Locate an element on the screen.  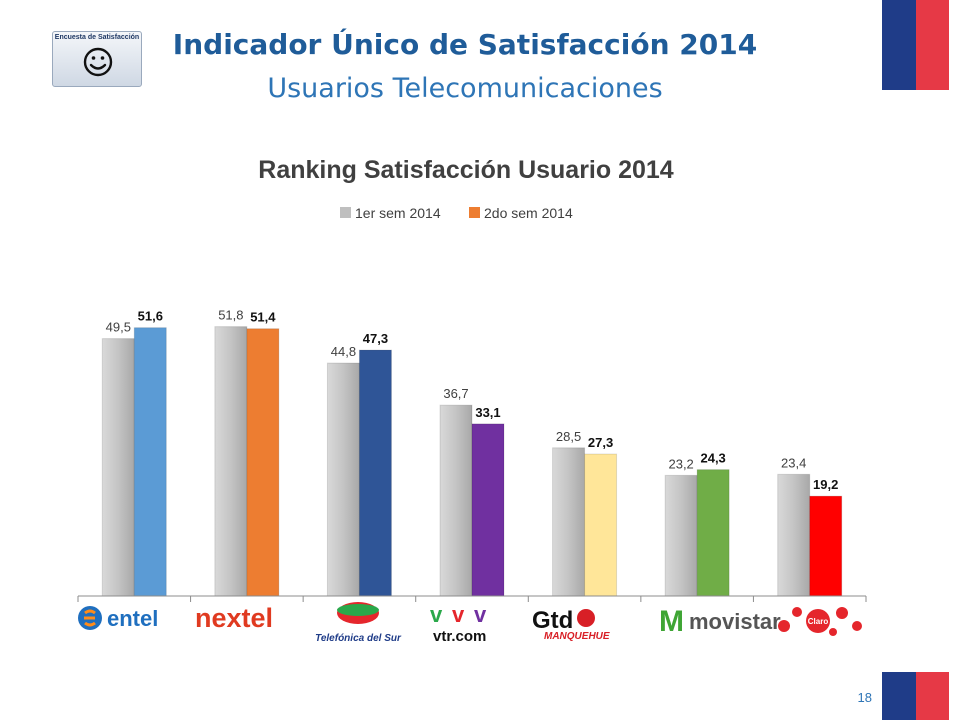
data-label-sem2-3: 33,1 is located at coordinates (487, 412).